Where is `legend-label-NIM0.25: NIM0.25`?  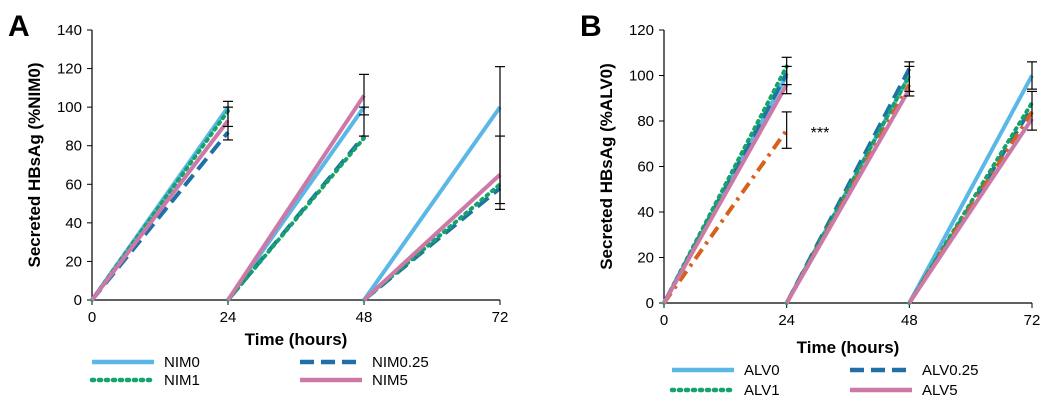 legend-label-NIM0.25: NIM0.25 is located at coordinates (400, 362).